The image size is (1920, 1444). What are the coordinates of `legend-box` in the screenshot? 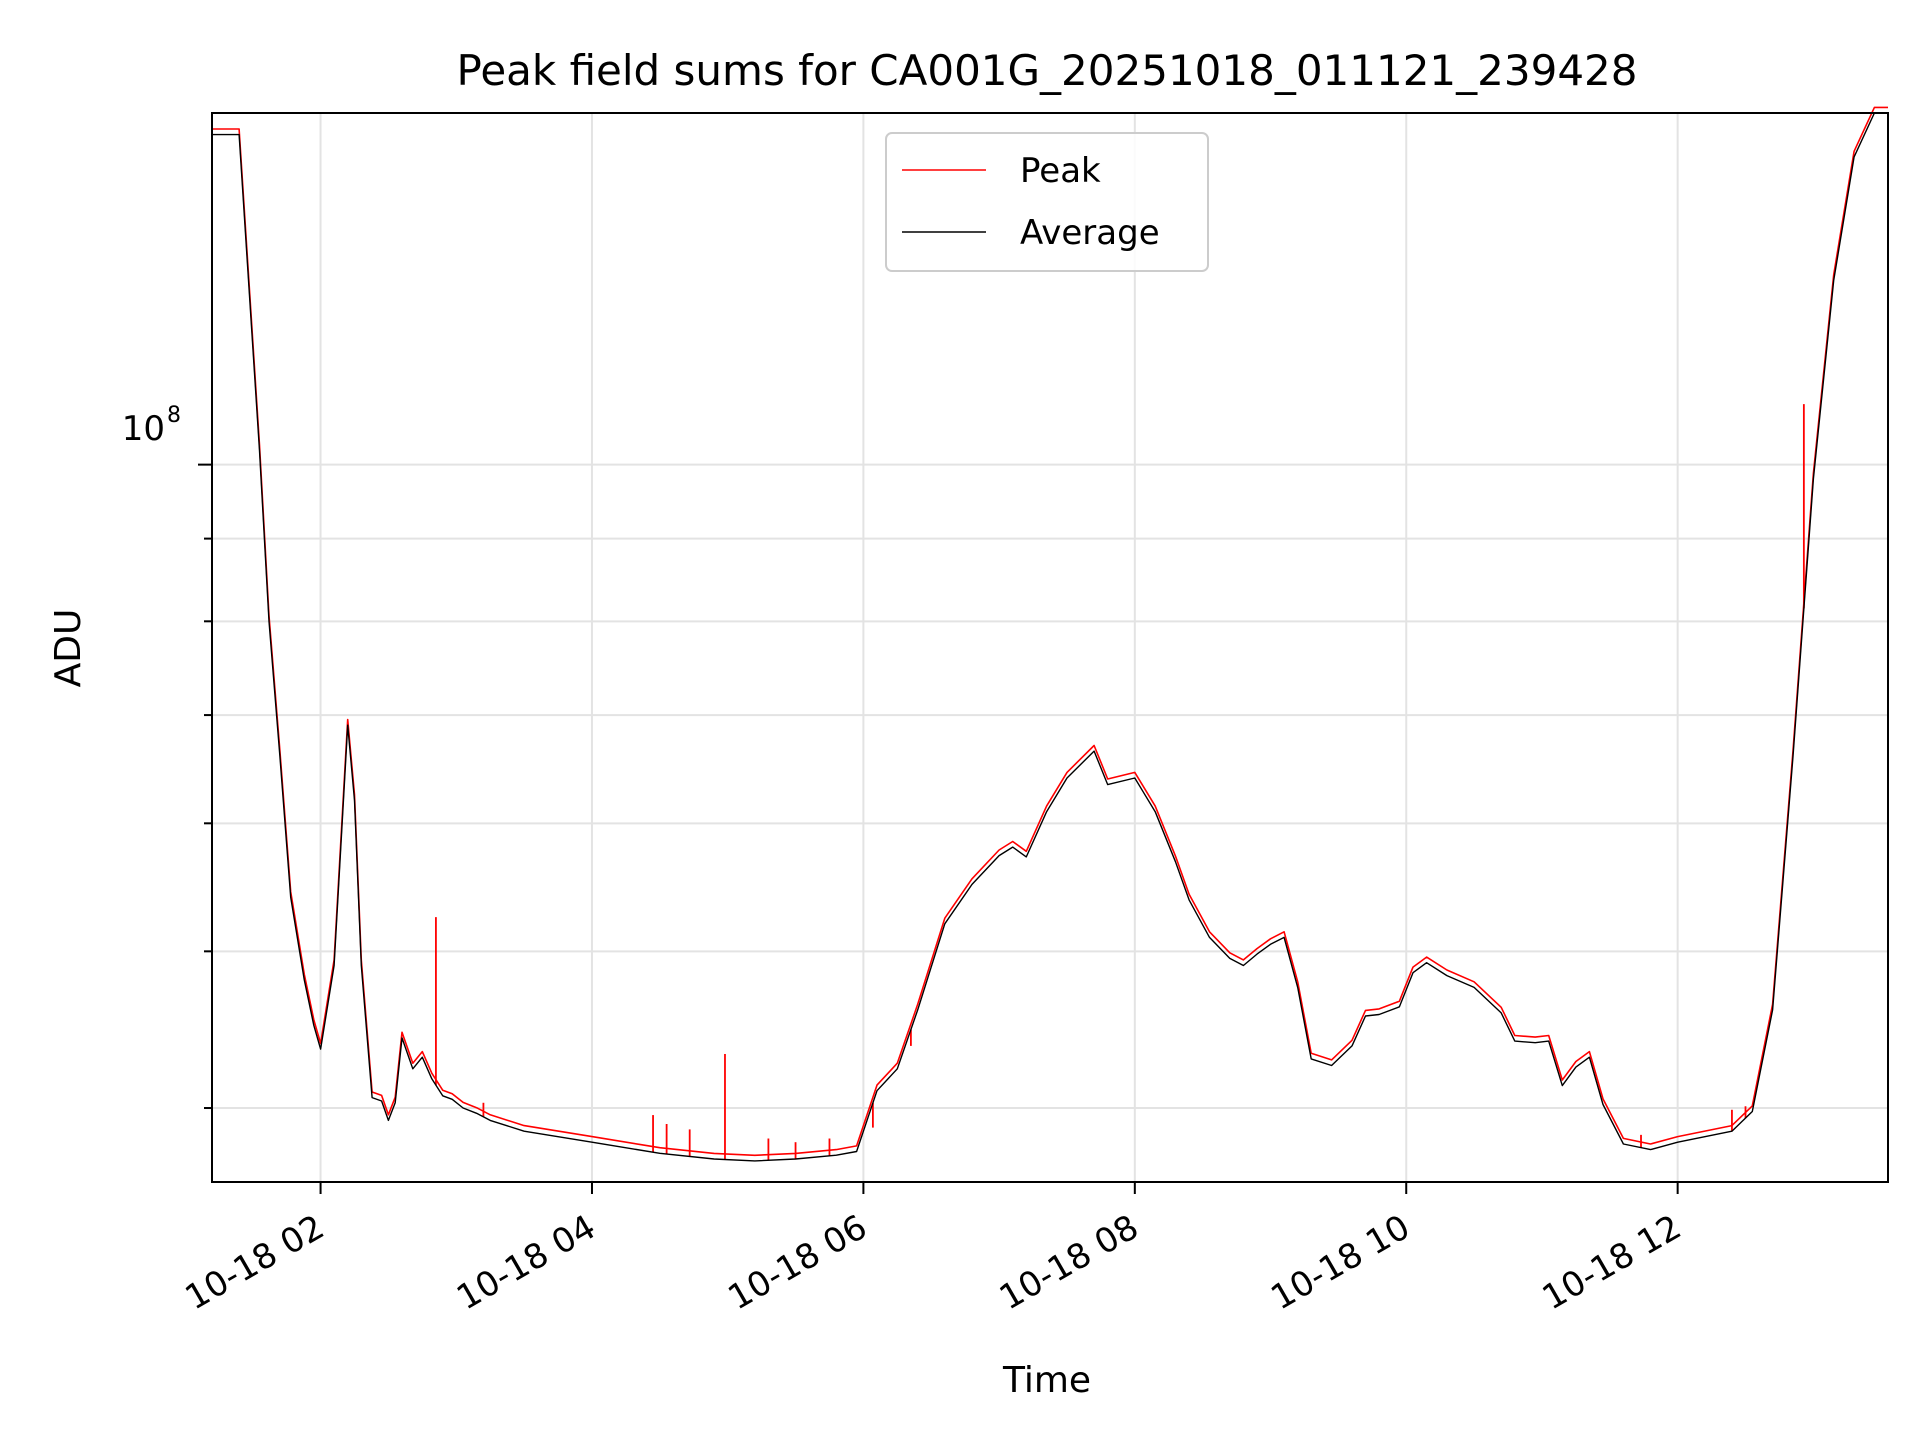 It's located at (1047, 202).